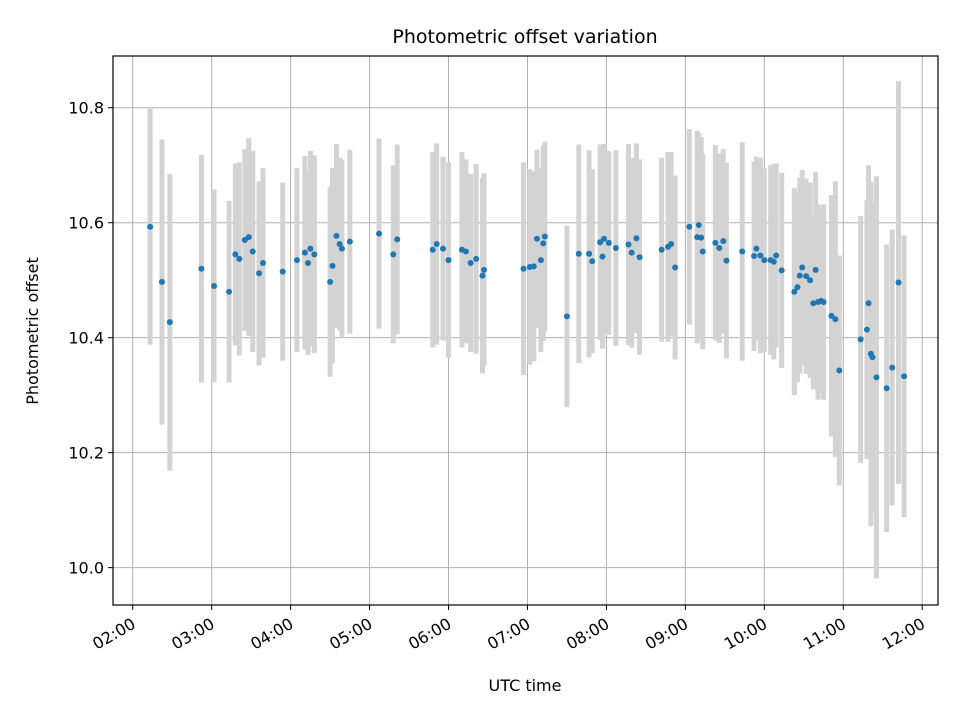  Describe the element at coordinates (666, 634) in the screenshot. I see `x-tick-label: 09:00` at that location.